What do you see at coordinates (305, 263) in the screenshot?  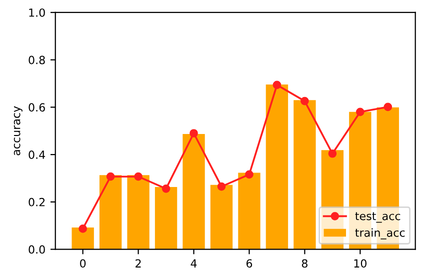 I see `x-tick-label: 8` at bounding box center [305, 263].